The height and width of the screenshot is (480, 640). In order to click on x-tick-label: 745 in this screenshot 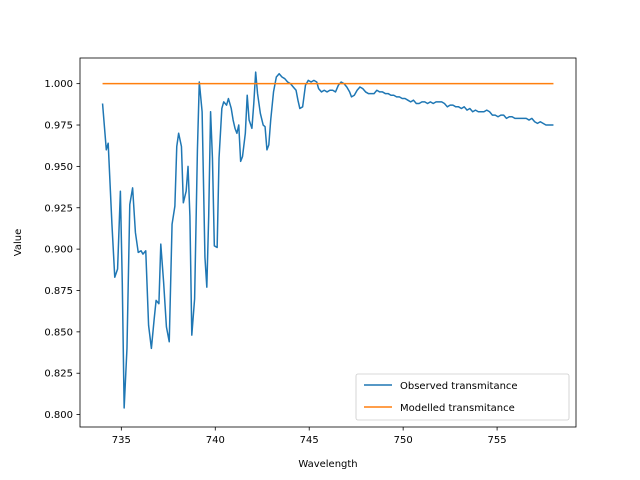, I will do `click(309, 440)`.